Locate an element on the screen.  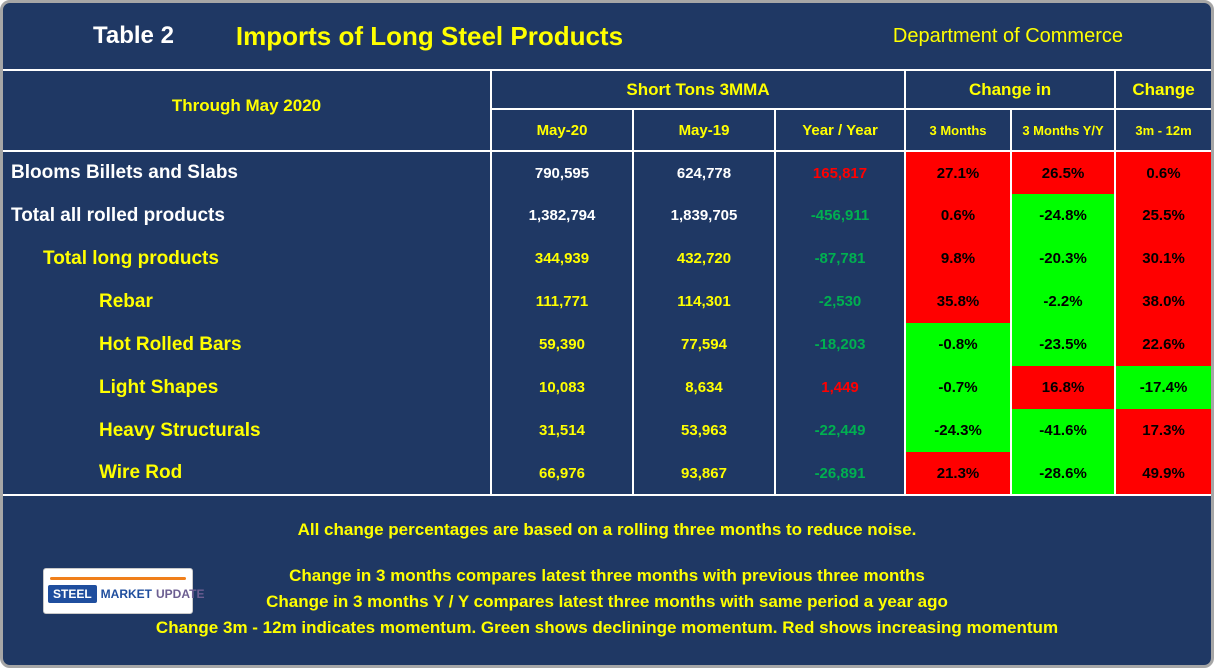
logo-market: MARKET is located at coordinates (126, 594).